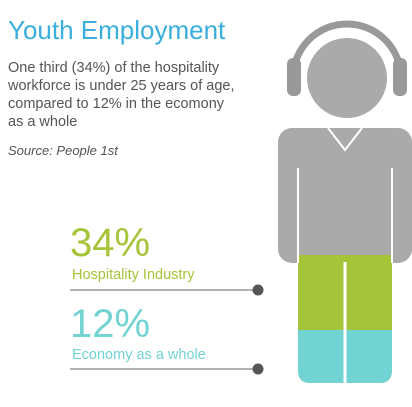  I want to click on description-line: as a whole, so click(42, 122).